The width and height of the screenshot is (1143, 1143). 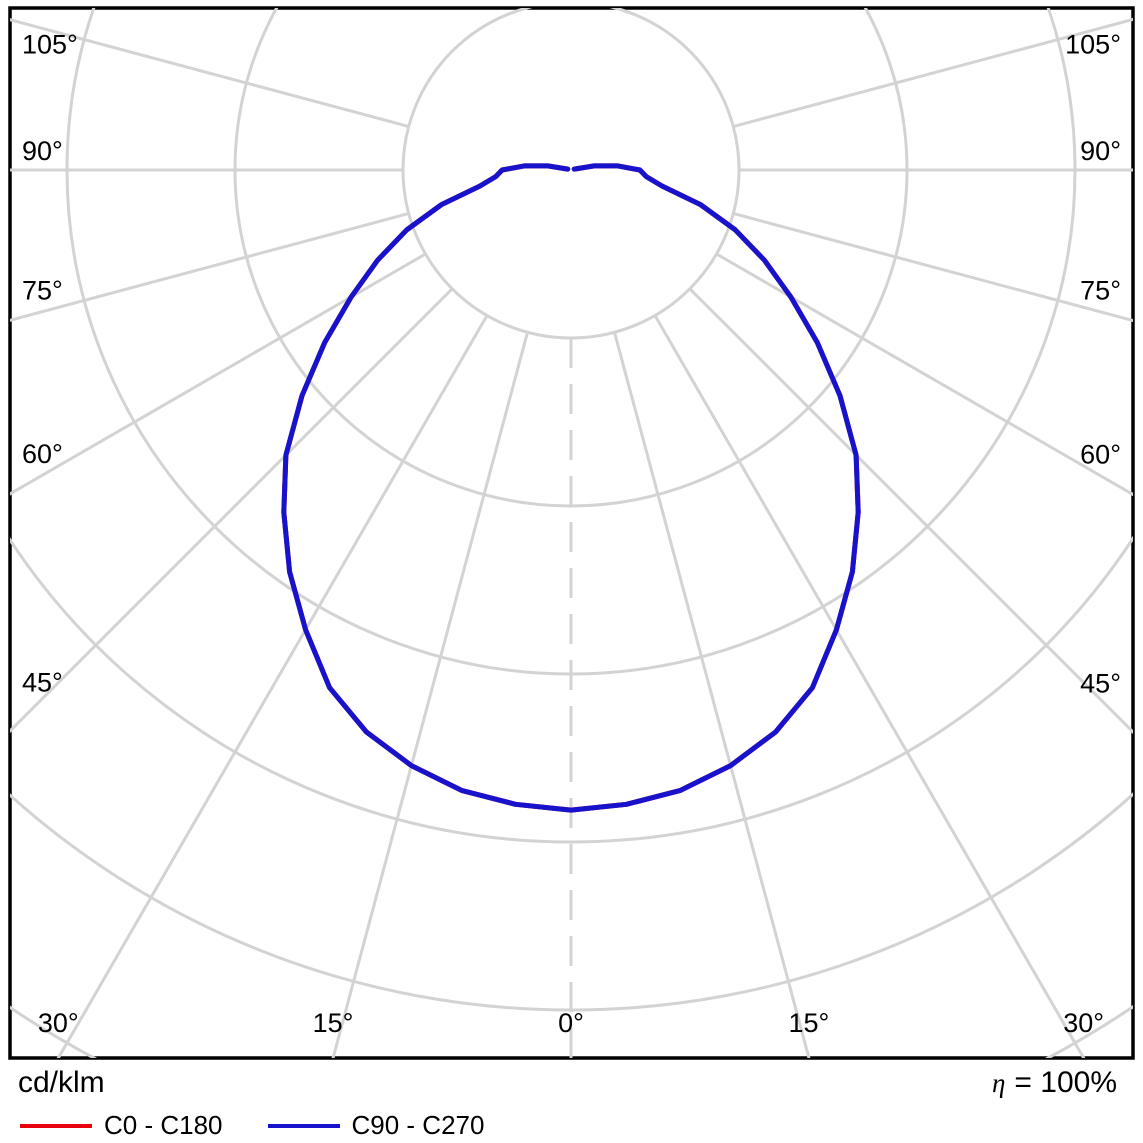 I want to click on efficiency-label: η = 100%, so click(x=1054, y=1083).